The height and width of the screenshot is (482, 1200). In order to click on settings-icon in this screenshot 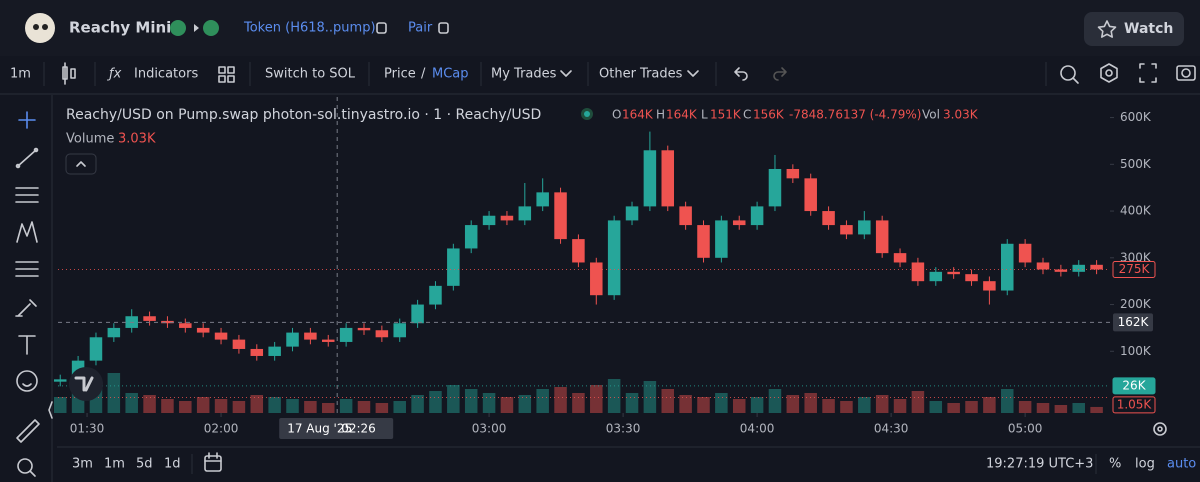, I will do `click(1160, 429)`.